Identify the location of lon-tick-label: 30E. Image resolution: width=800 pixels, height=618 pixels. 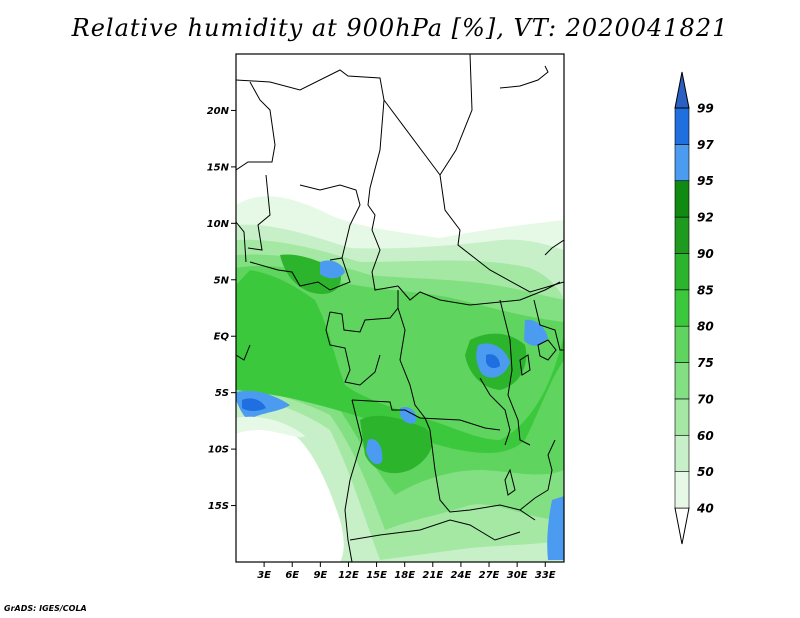
(517, 575).